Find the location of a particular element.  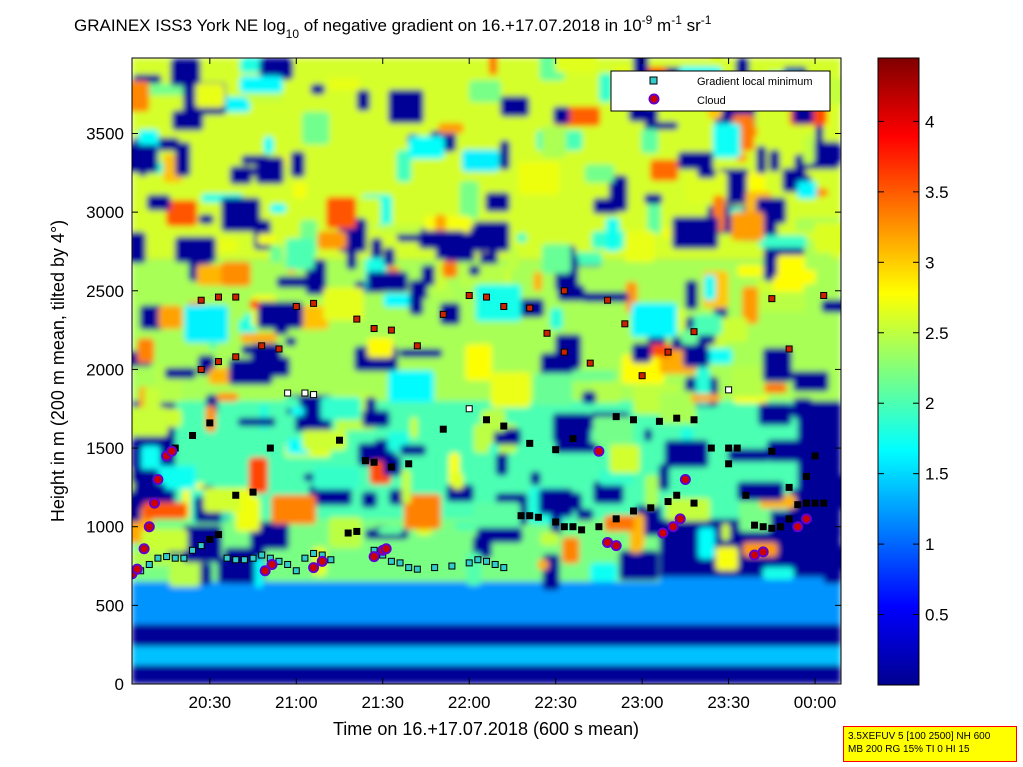

heatmap-layer-low-band is located at coordinates (486, 656).